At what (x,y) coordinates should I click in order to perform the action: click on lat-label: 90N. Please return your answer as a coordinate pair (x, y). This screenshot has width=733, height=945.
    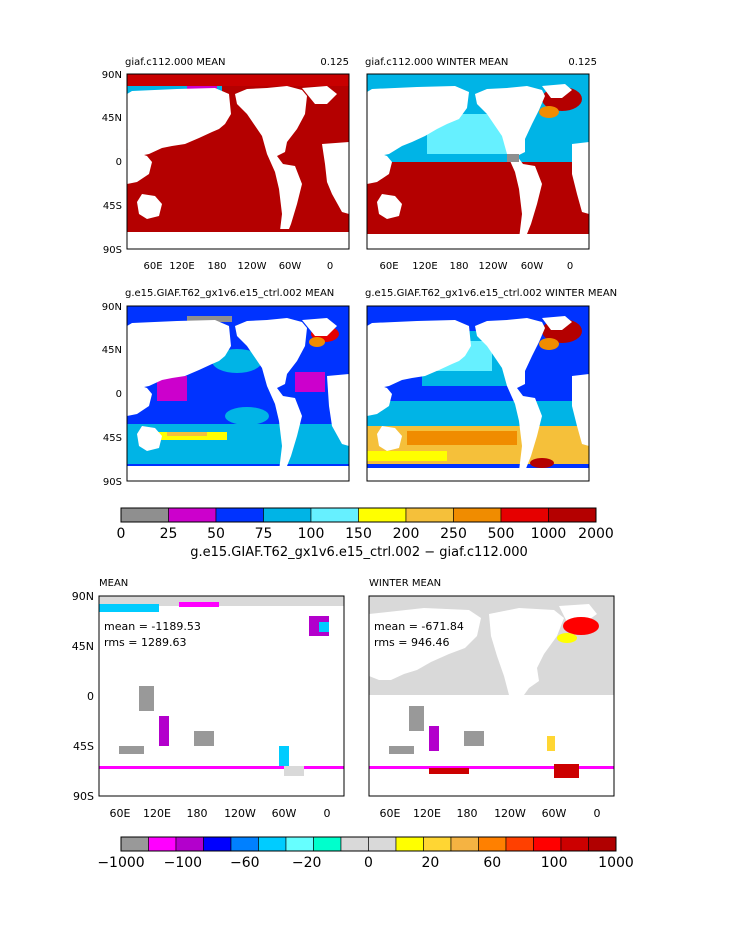
    Looking at the image, I should click on (112, 75).